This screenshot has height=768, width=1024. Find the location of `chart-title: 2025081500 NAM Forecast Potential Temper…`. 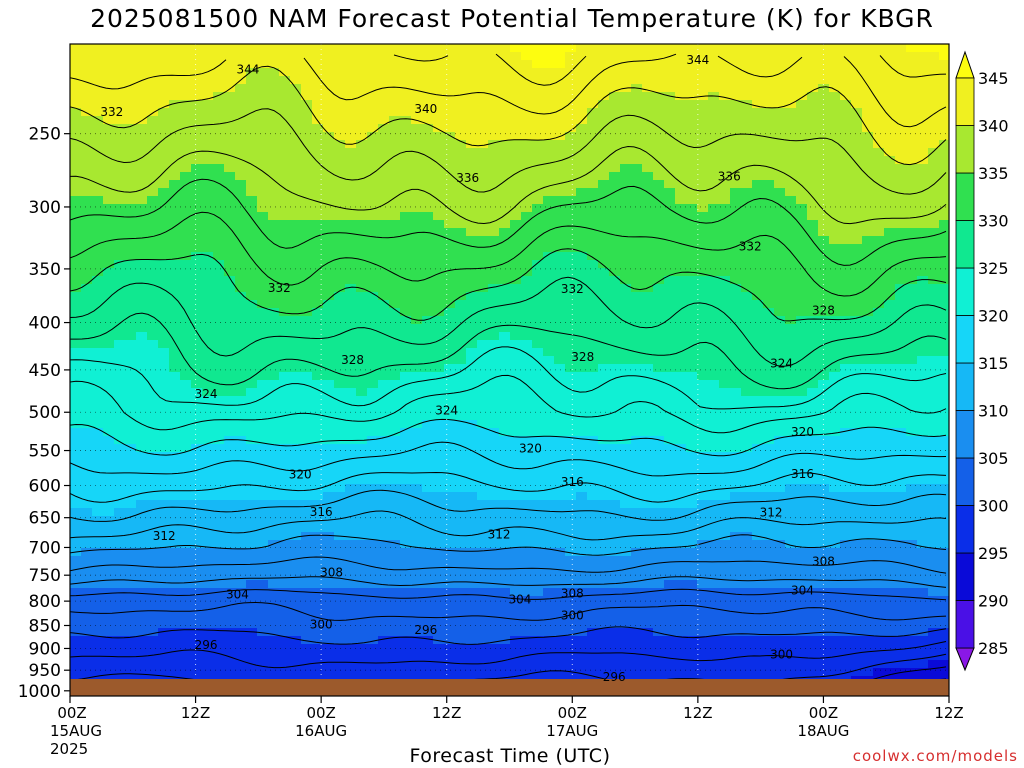

chart-title: 2025081500 NAM Forecast Potential Temper… is located at coordinates (512, 18).